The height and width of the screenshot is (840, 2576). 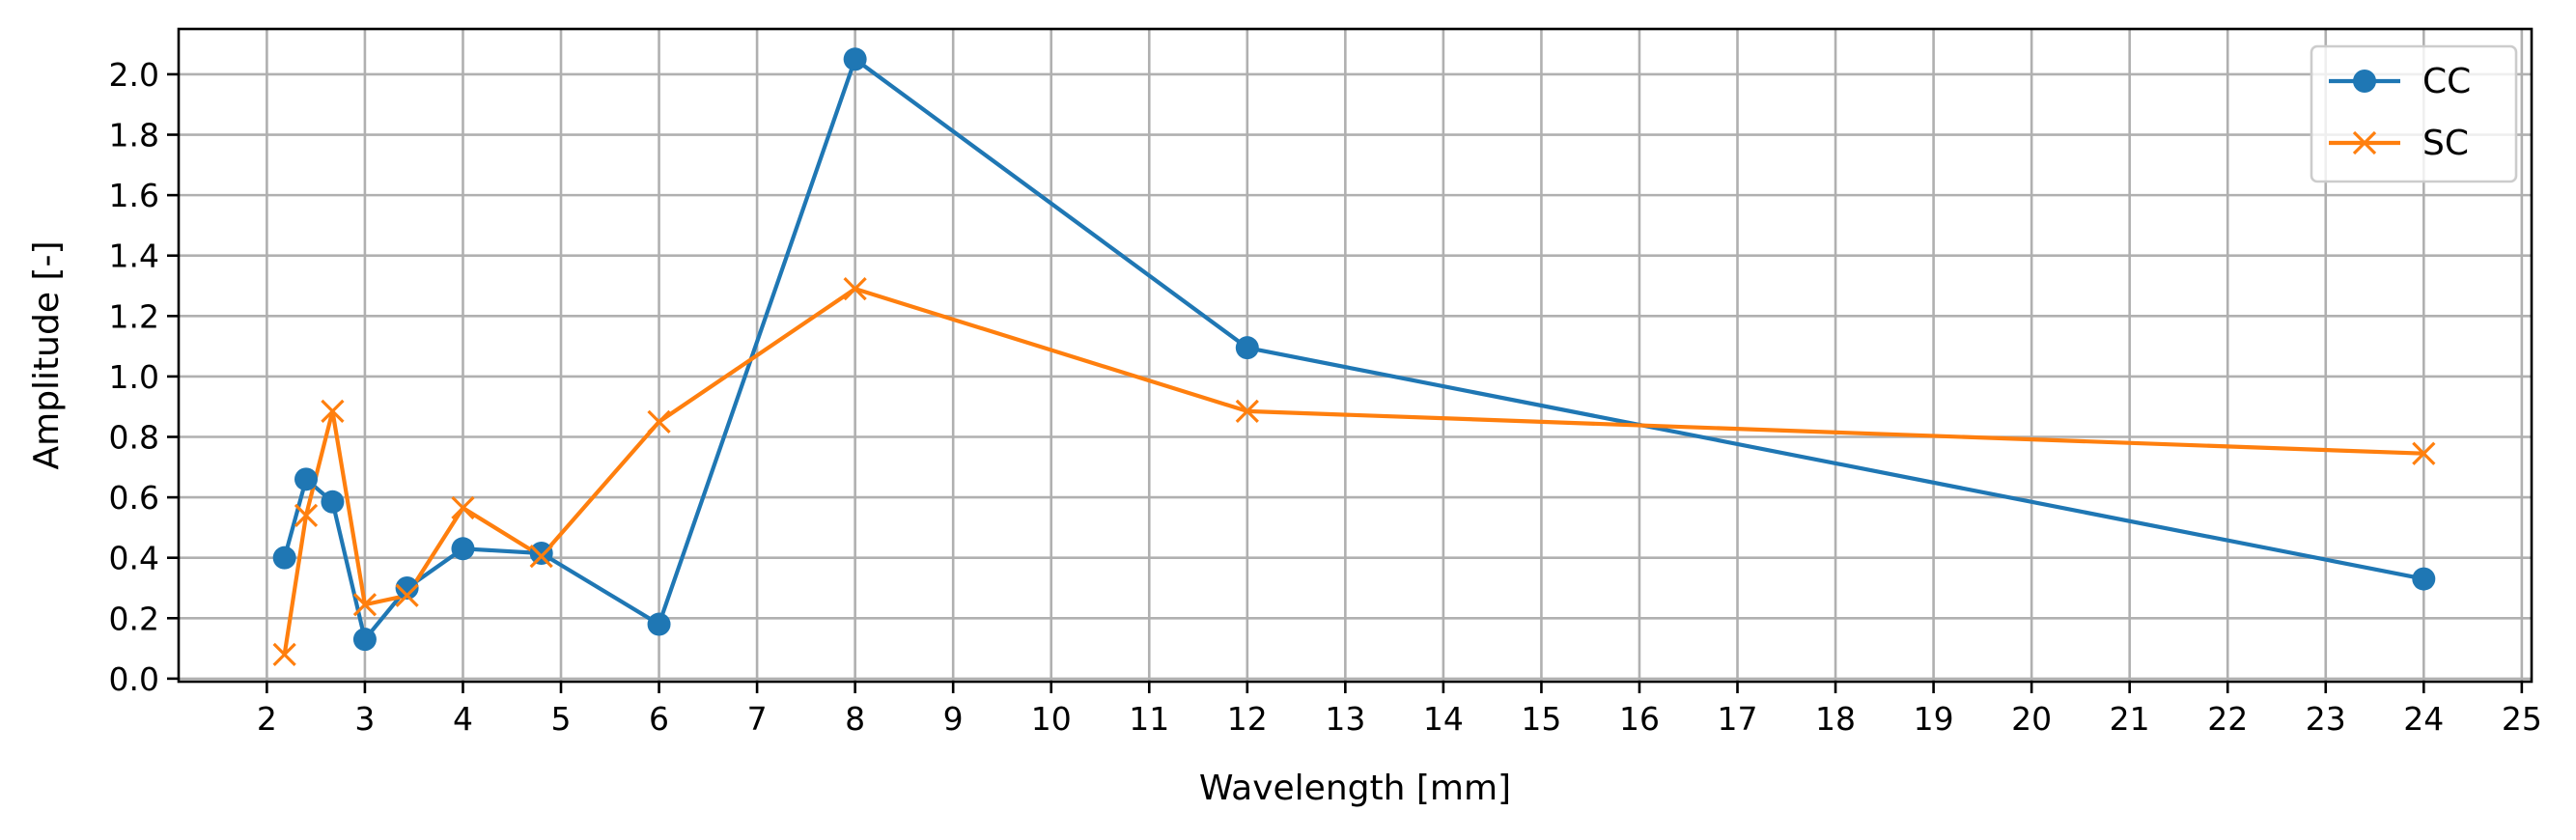 I want to click on y-tick-label: 1.0, so click(x=134, y=377).